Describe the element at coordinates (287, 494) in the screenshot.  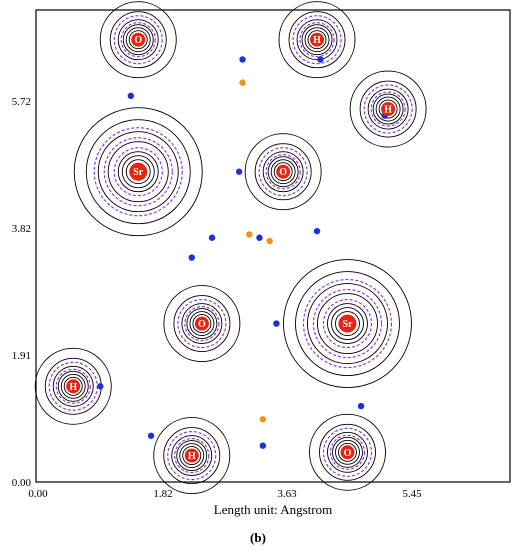
I see `x-tick-label: 3.63` at that location.